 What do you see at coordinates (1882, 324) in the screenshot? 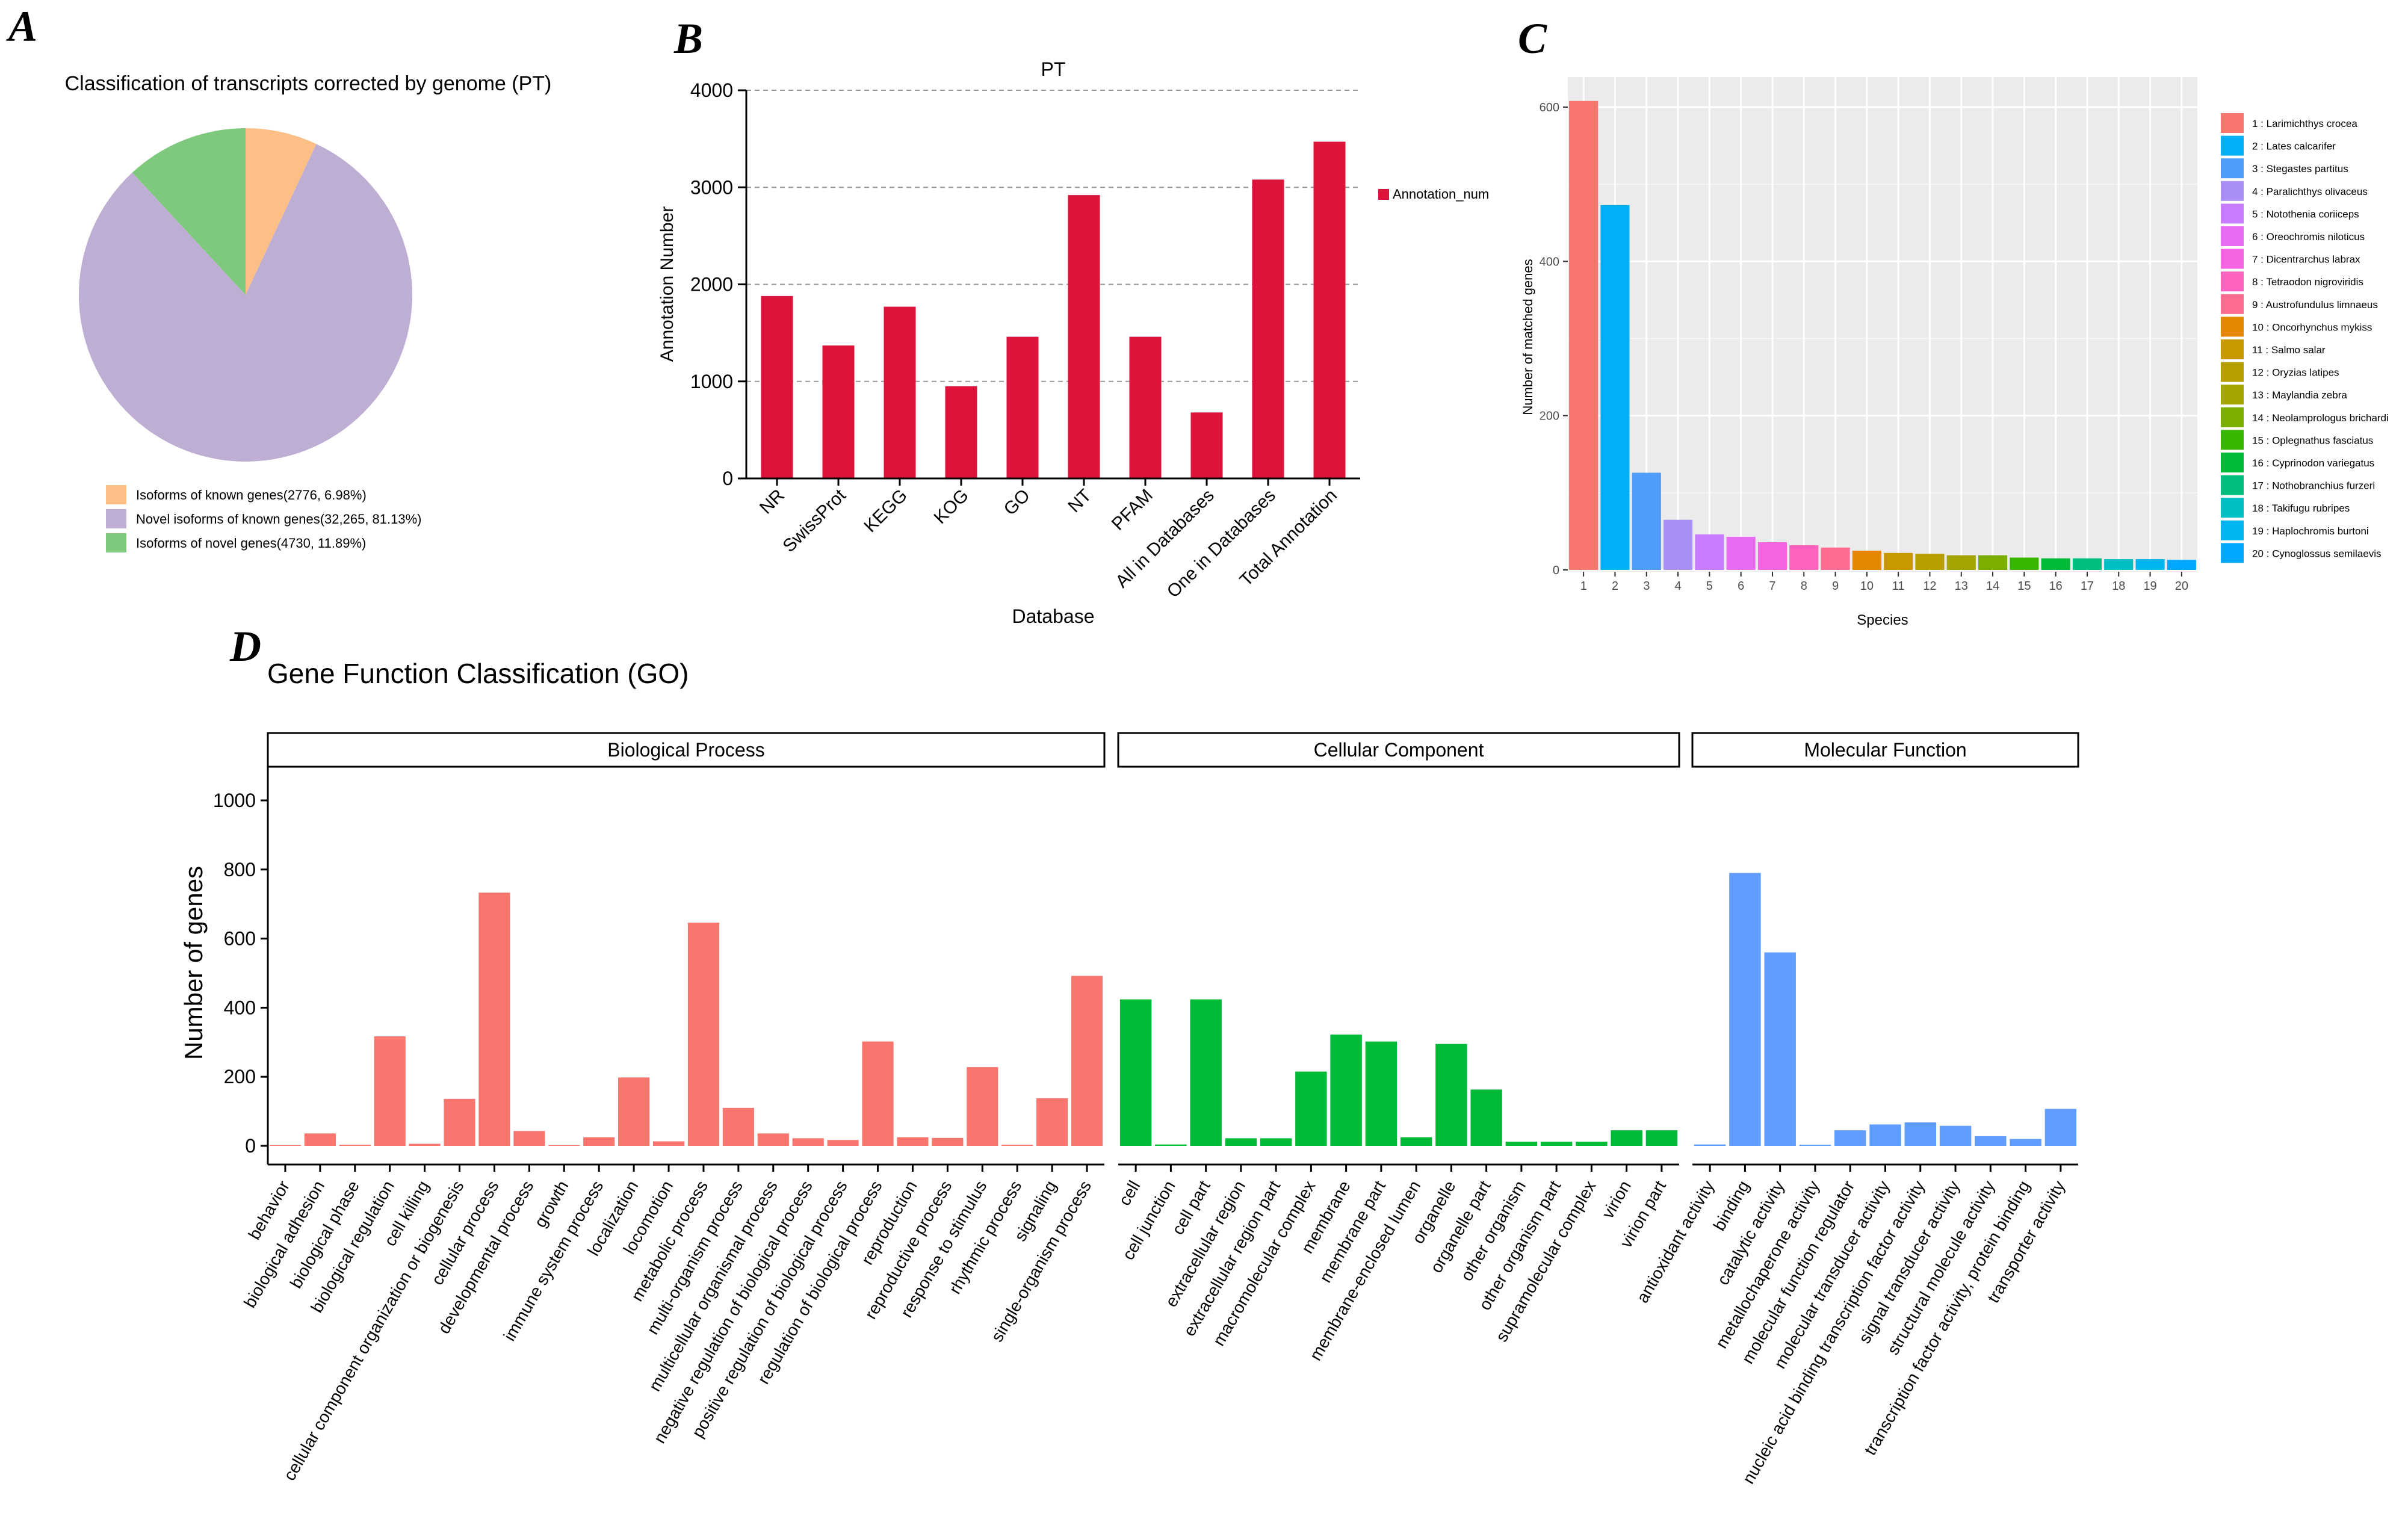
I see `species-plot-background` at bounding box center [1882, 324].